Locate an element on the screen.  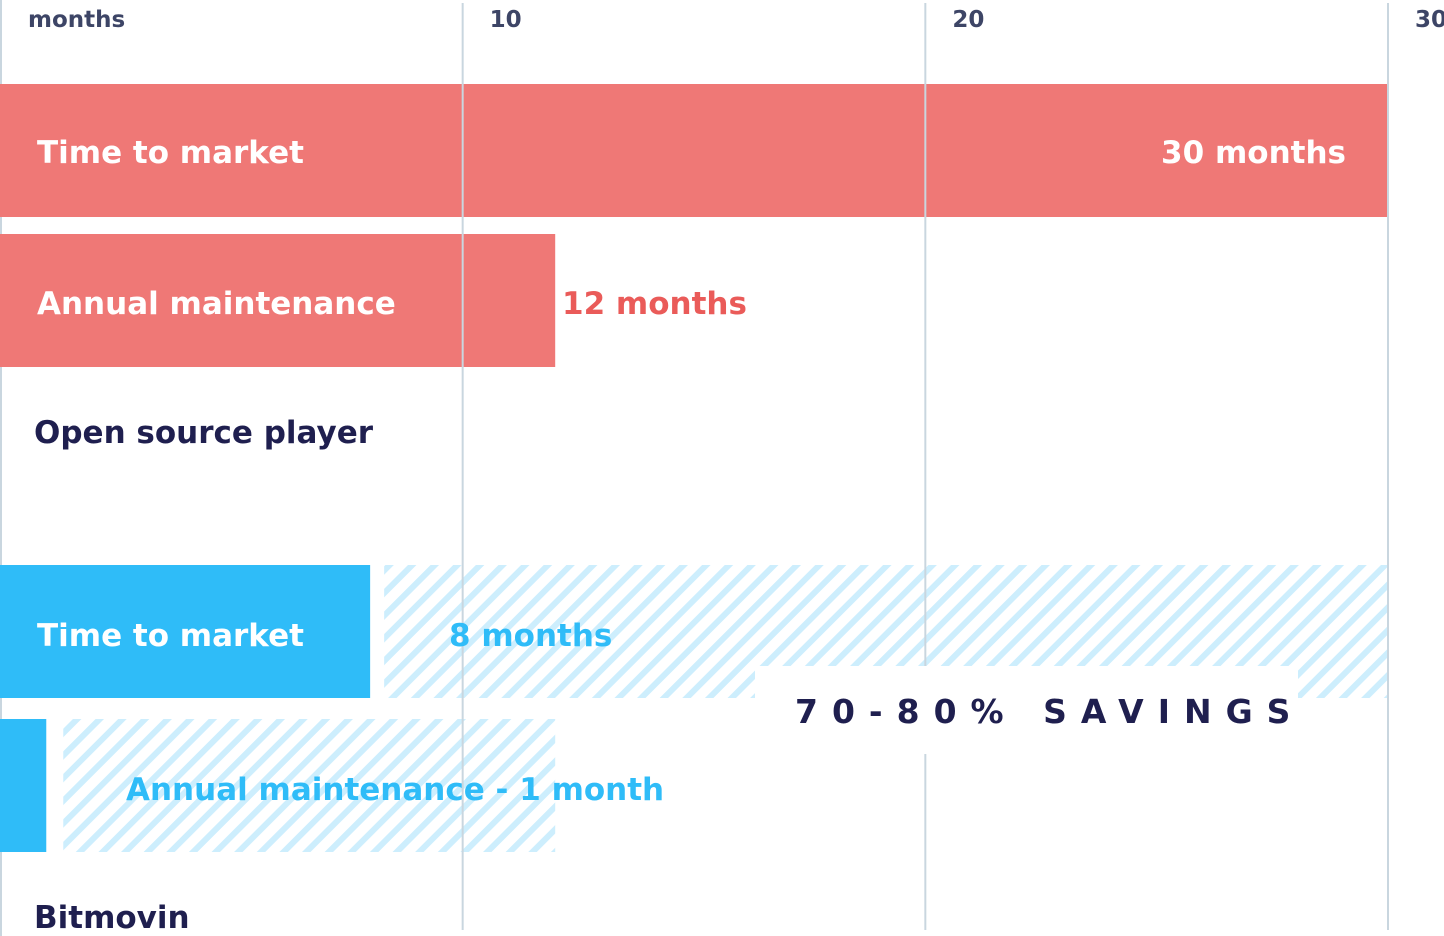
x-tick-label: 30 is located at coordinates (1429, 20).